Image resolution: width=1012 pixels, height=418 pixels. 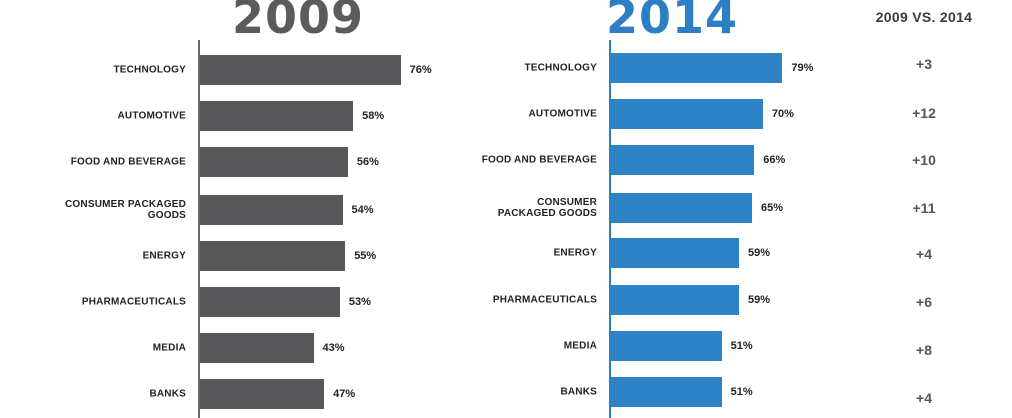 I want to click on category-label-2014: MEDIA, so click(x=580, y=346).